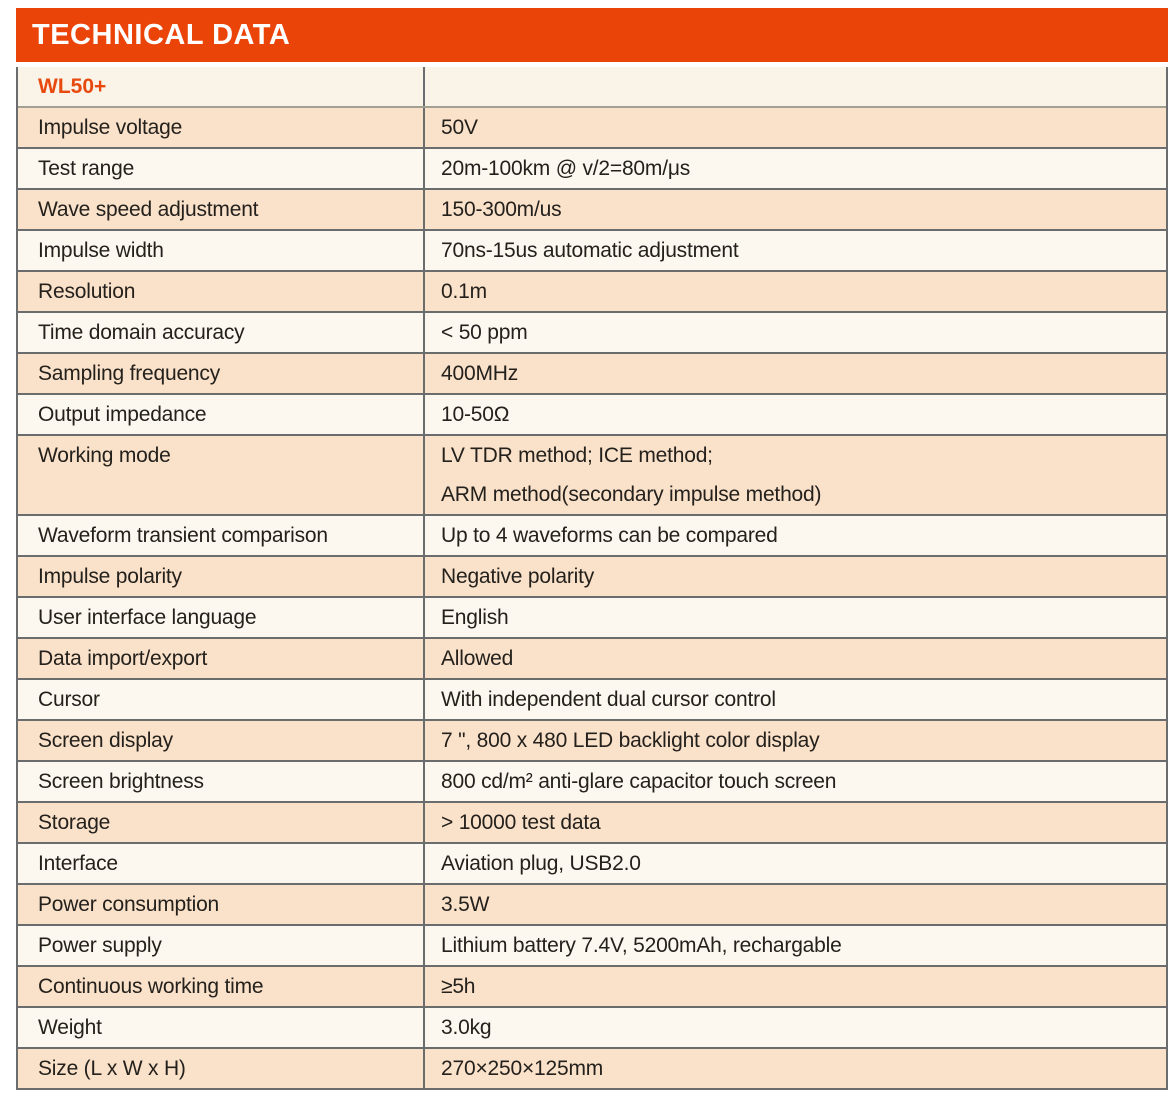 Image resolution: width=1176 pixels, height=1098 pixels. Describe the element at coordinates (221, 699) in the screenshot. I see `spec-label-cell: Cursor` at that location.